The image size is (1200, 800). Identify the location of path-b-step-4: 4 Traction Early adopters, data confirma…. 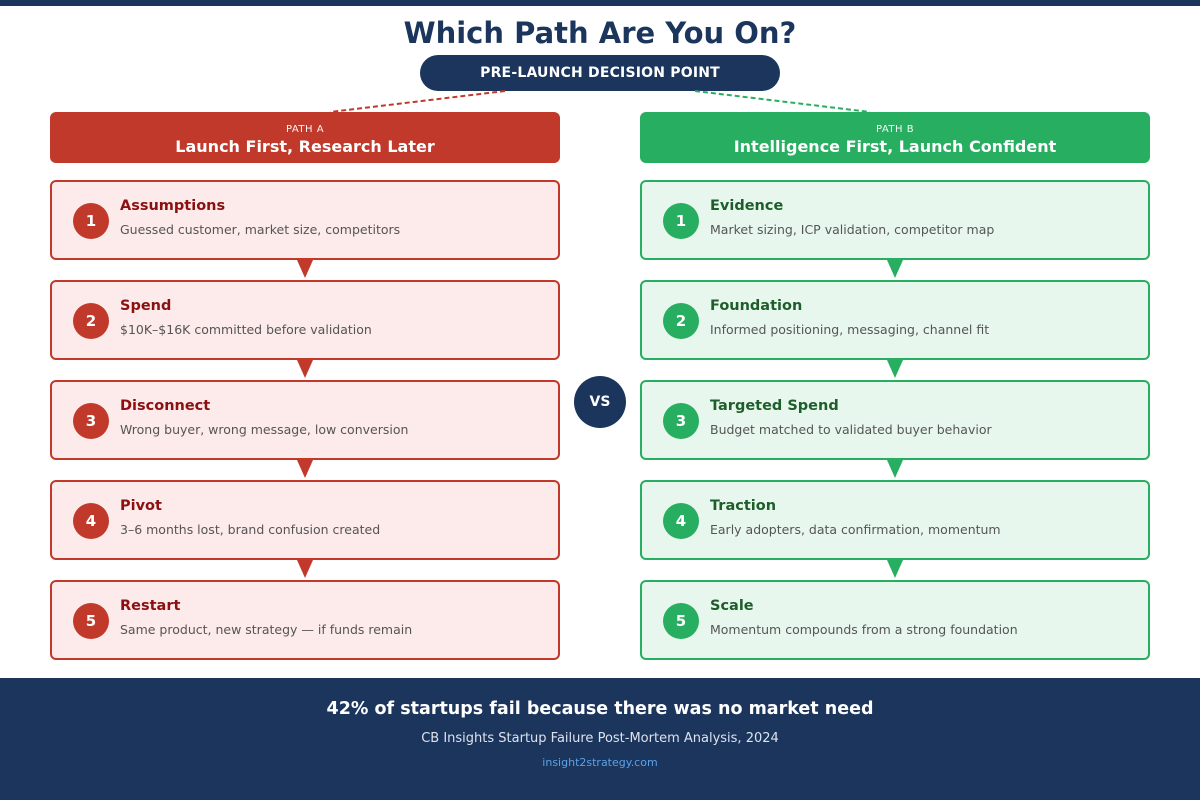
(895, 520).